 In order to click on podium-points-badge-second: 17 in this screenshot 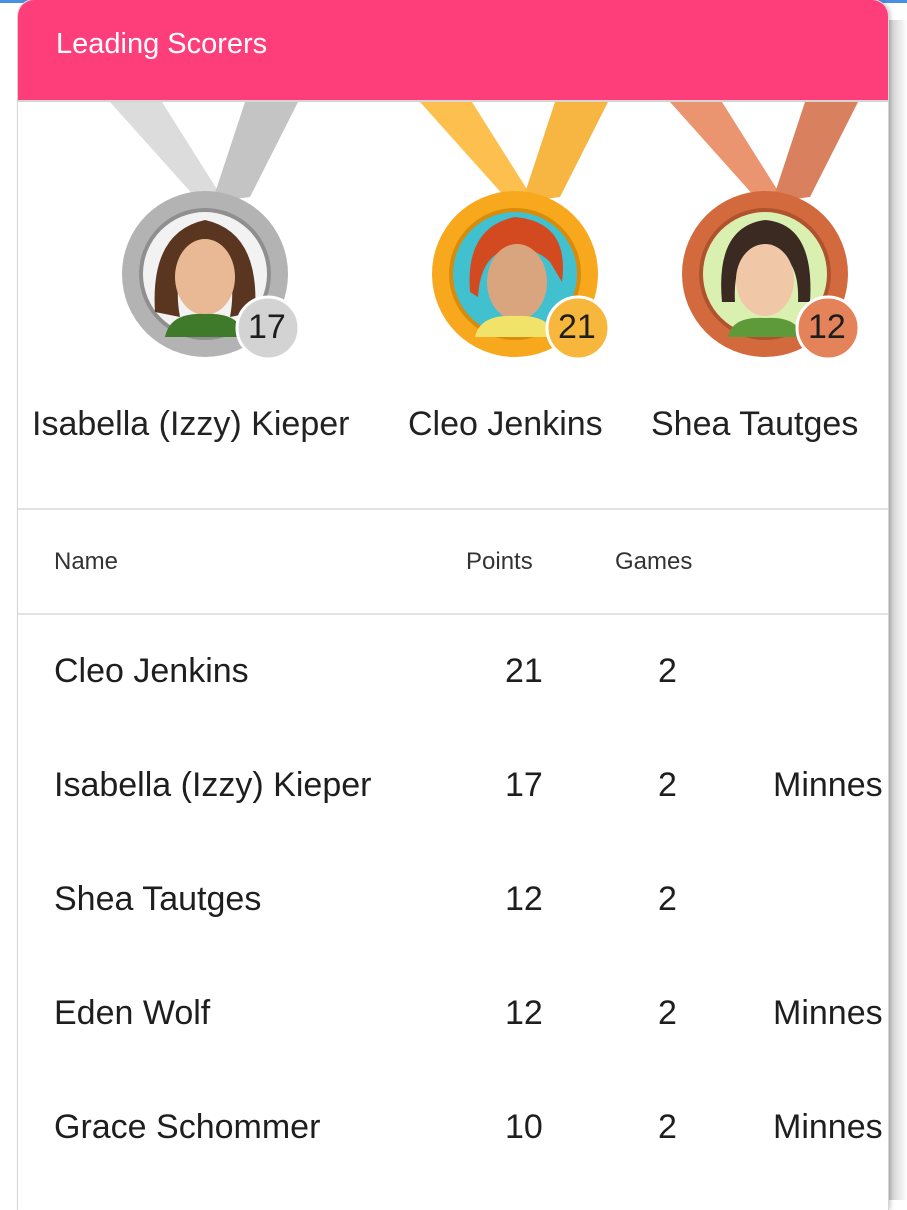, I will do `click(267, 327)`.